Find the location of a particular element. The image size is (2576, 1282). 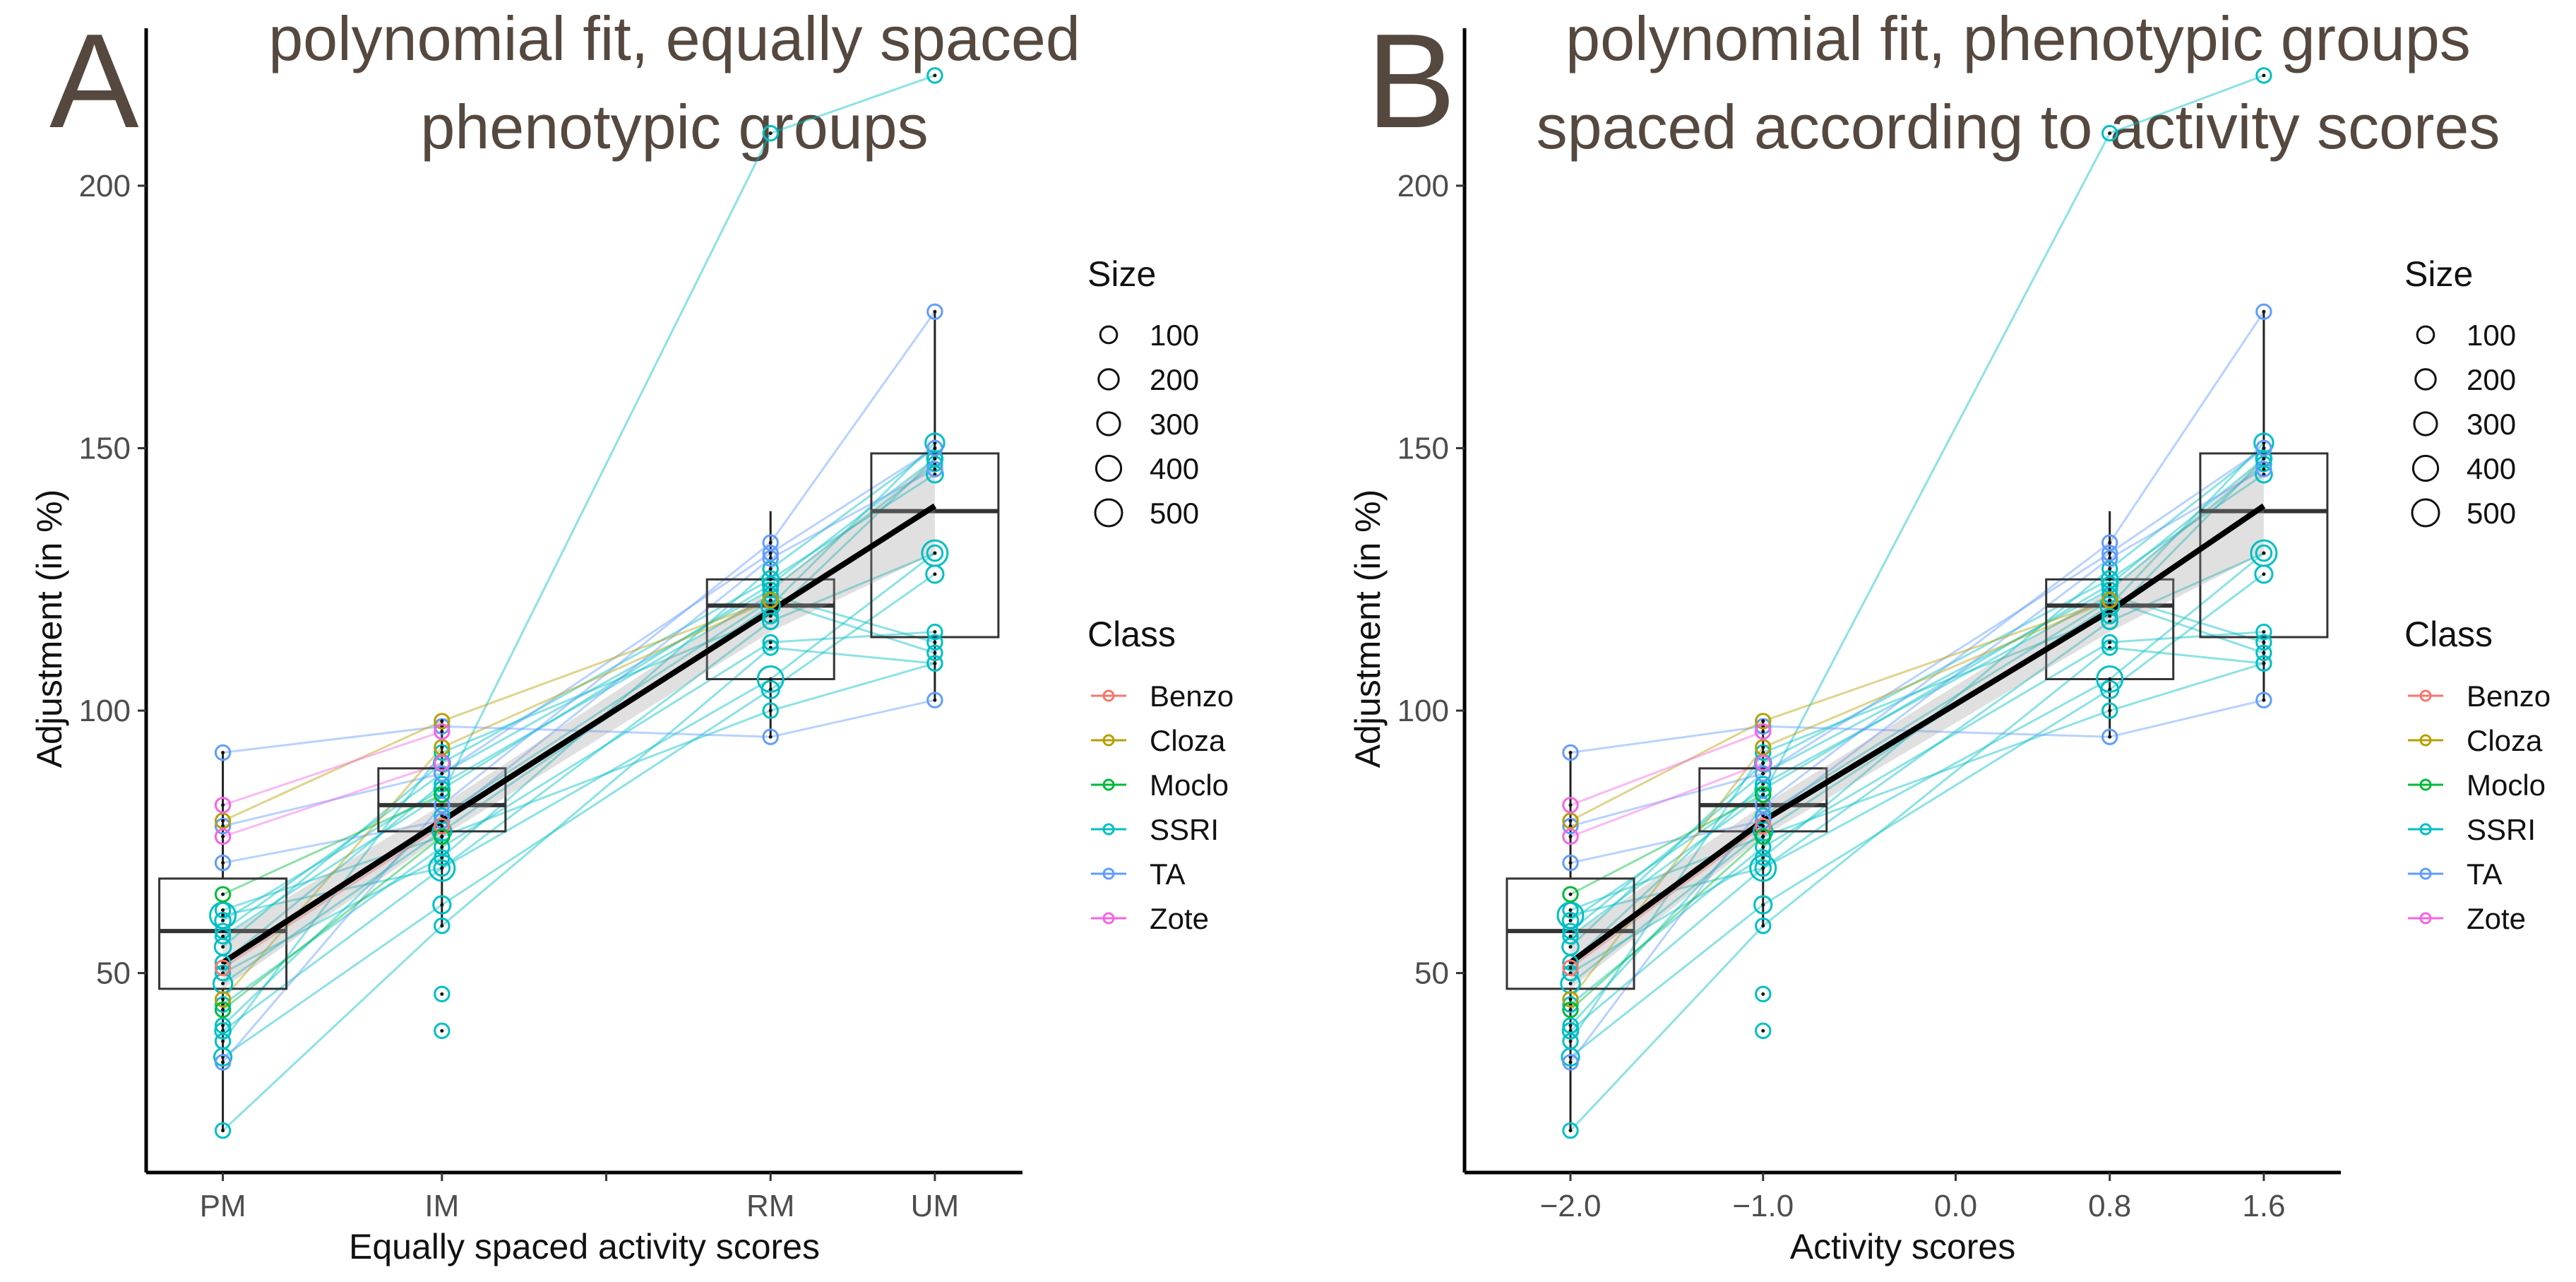

y-axis-title: Adjustment (in %) is located at coordinates (49, 628).